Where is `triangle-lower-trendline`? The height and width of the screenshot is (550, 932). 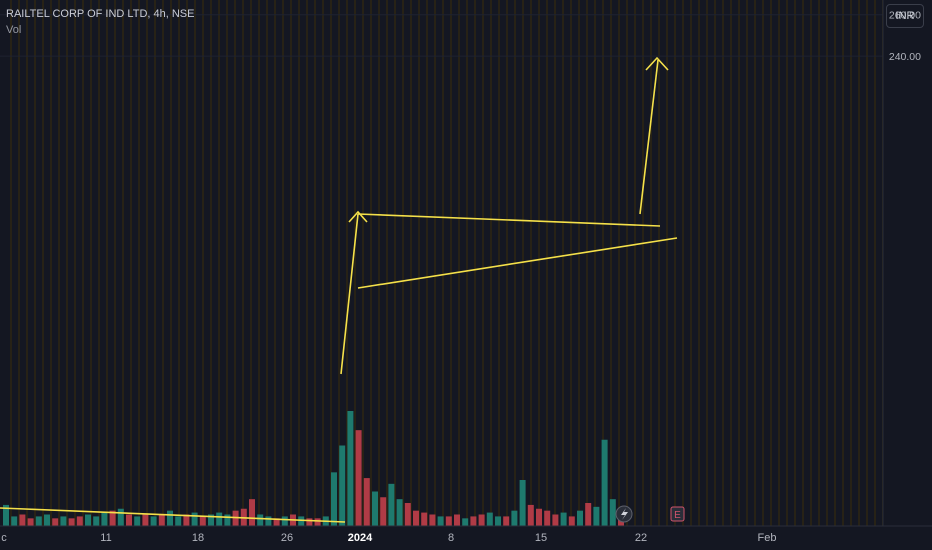
triangle-lower-trendline is located at coordinates (517, 263).